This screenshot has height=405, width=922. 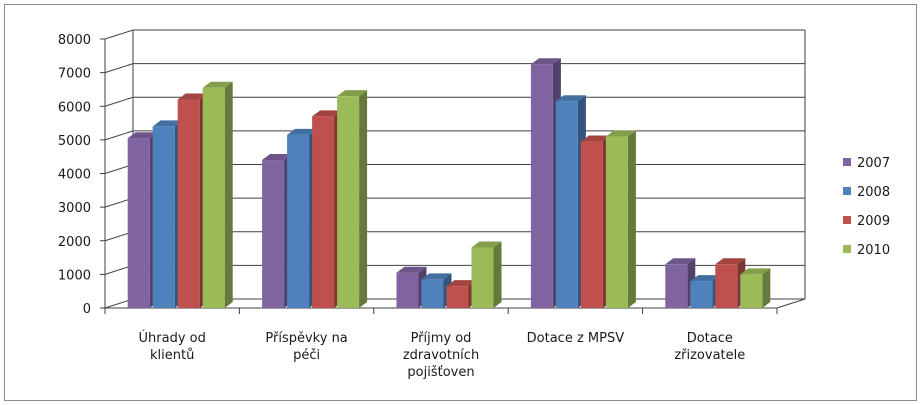 What do you see at coordinates (74, 107) in the screenshot?
I see `y-tick-label: 6000` at bounding box center [74, 107].